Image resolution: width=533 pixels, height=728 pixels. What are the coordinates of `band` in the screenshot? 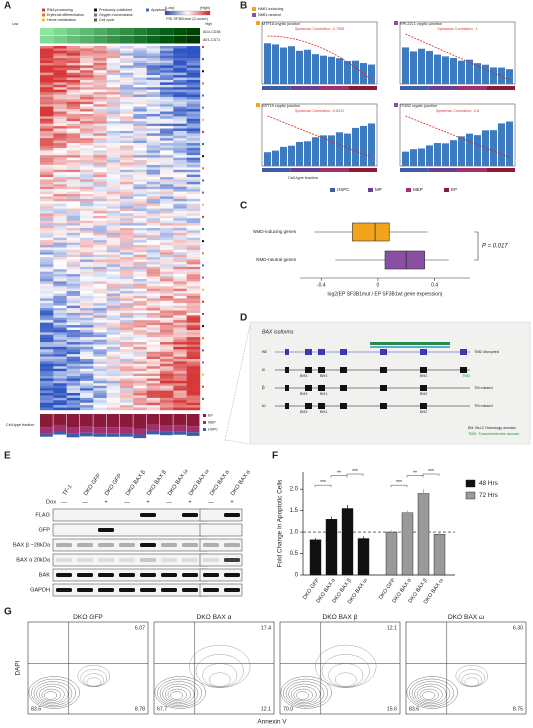 It's located at (64, 560).